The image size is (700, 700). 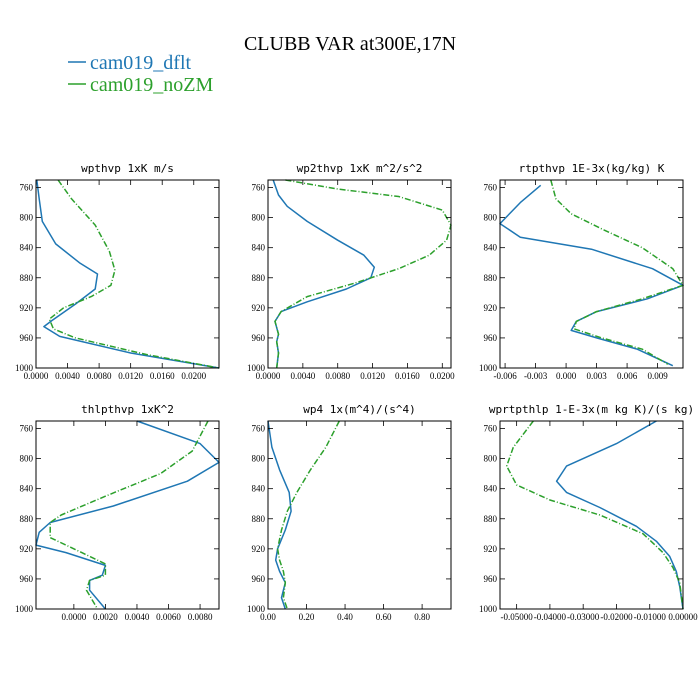 What do you see at coordinates (105, 617) in the screenshot?
I see `x-tick-label: 0.0020` at bounding box center [105, 617].